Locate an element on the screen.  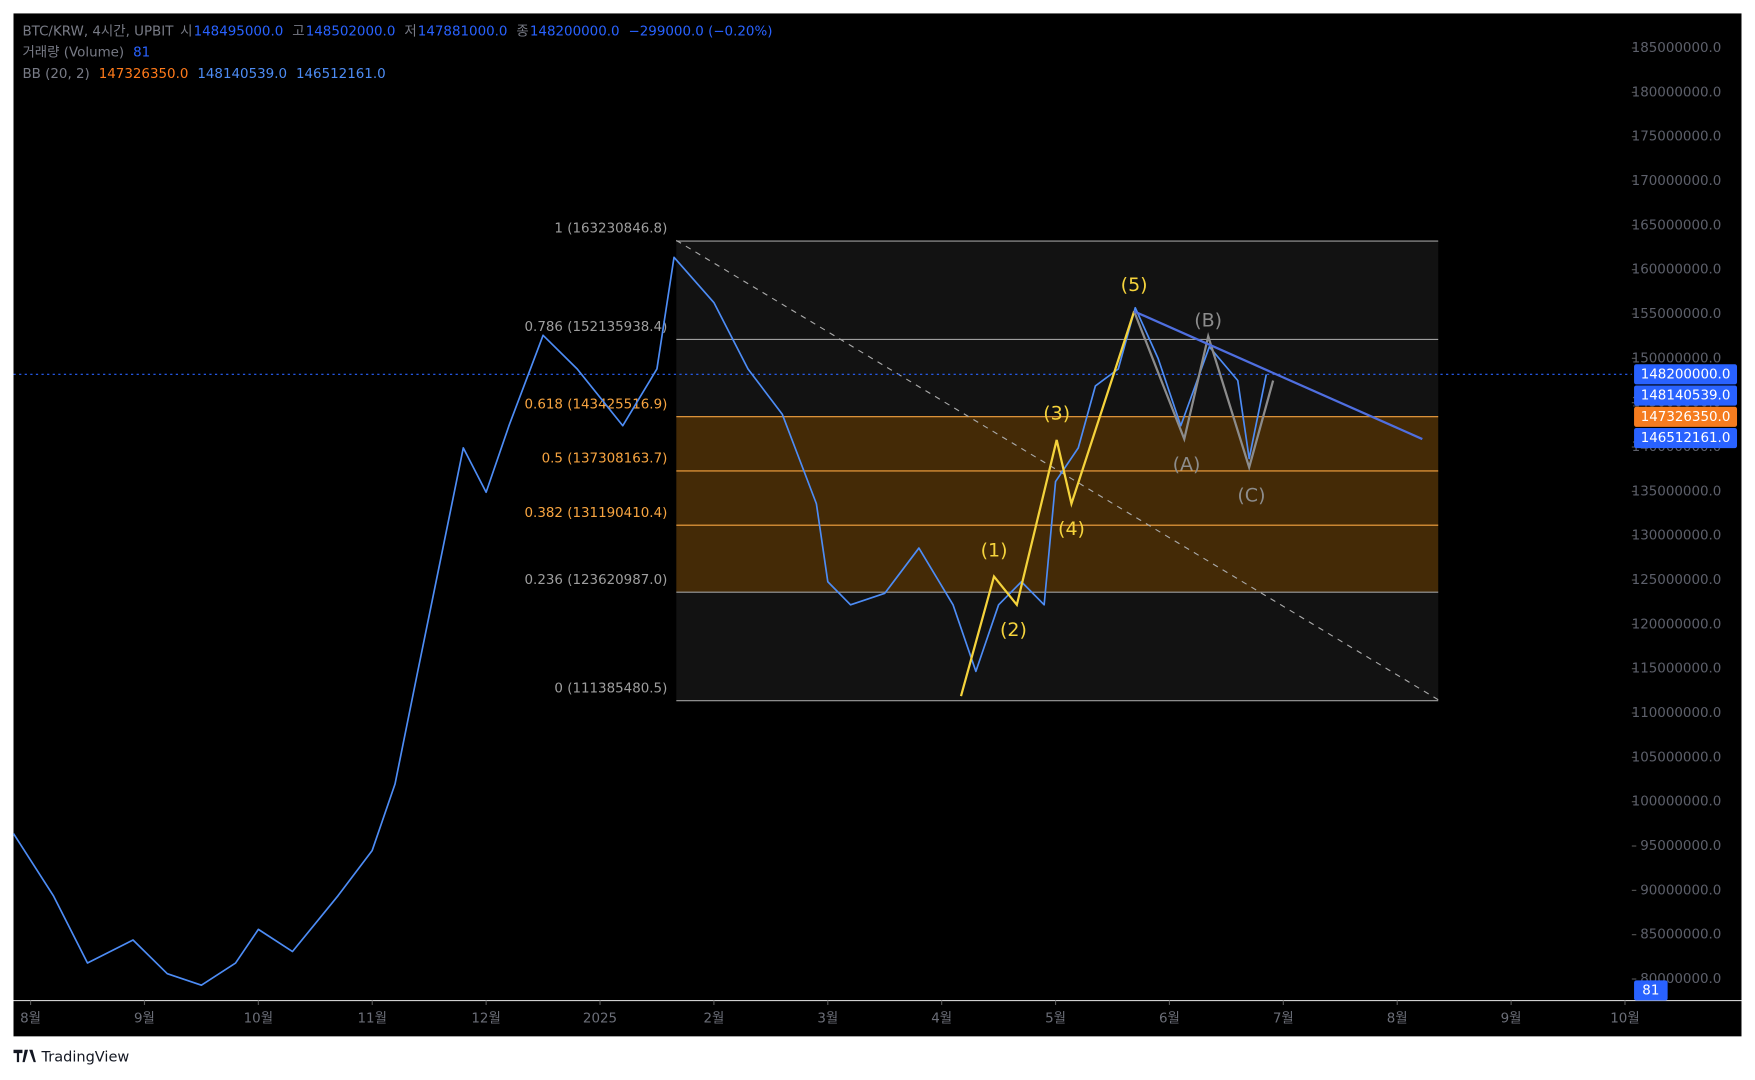
legend-text: 거래량 (Volume) is located at coordinates (73, 53).